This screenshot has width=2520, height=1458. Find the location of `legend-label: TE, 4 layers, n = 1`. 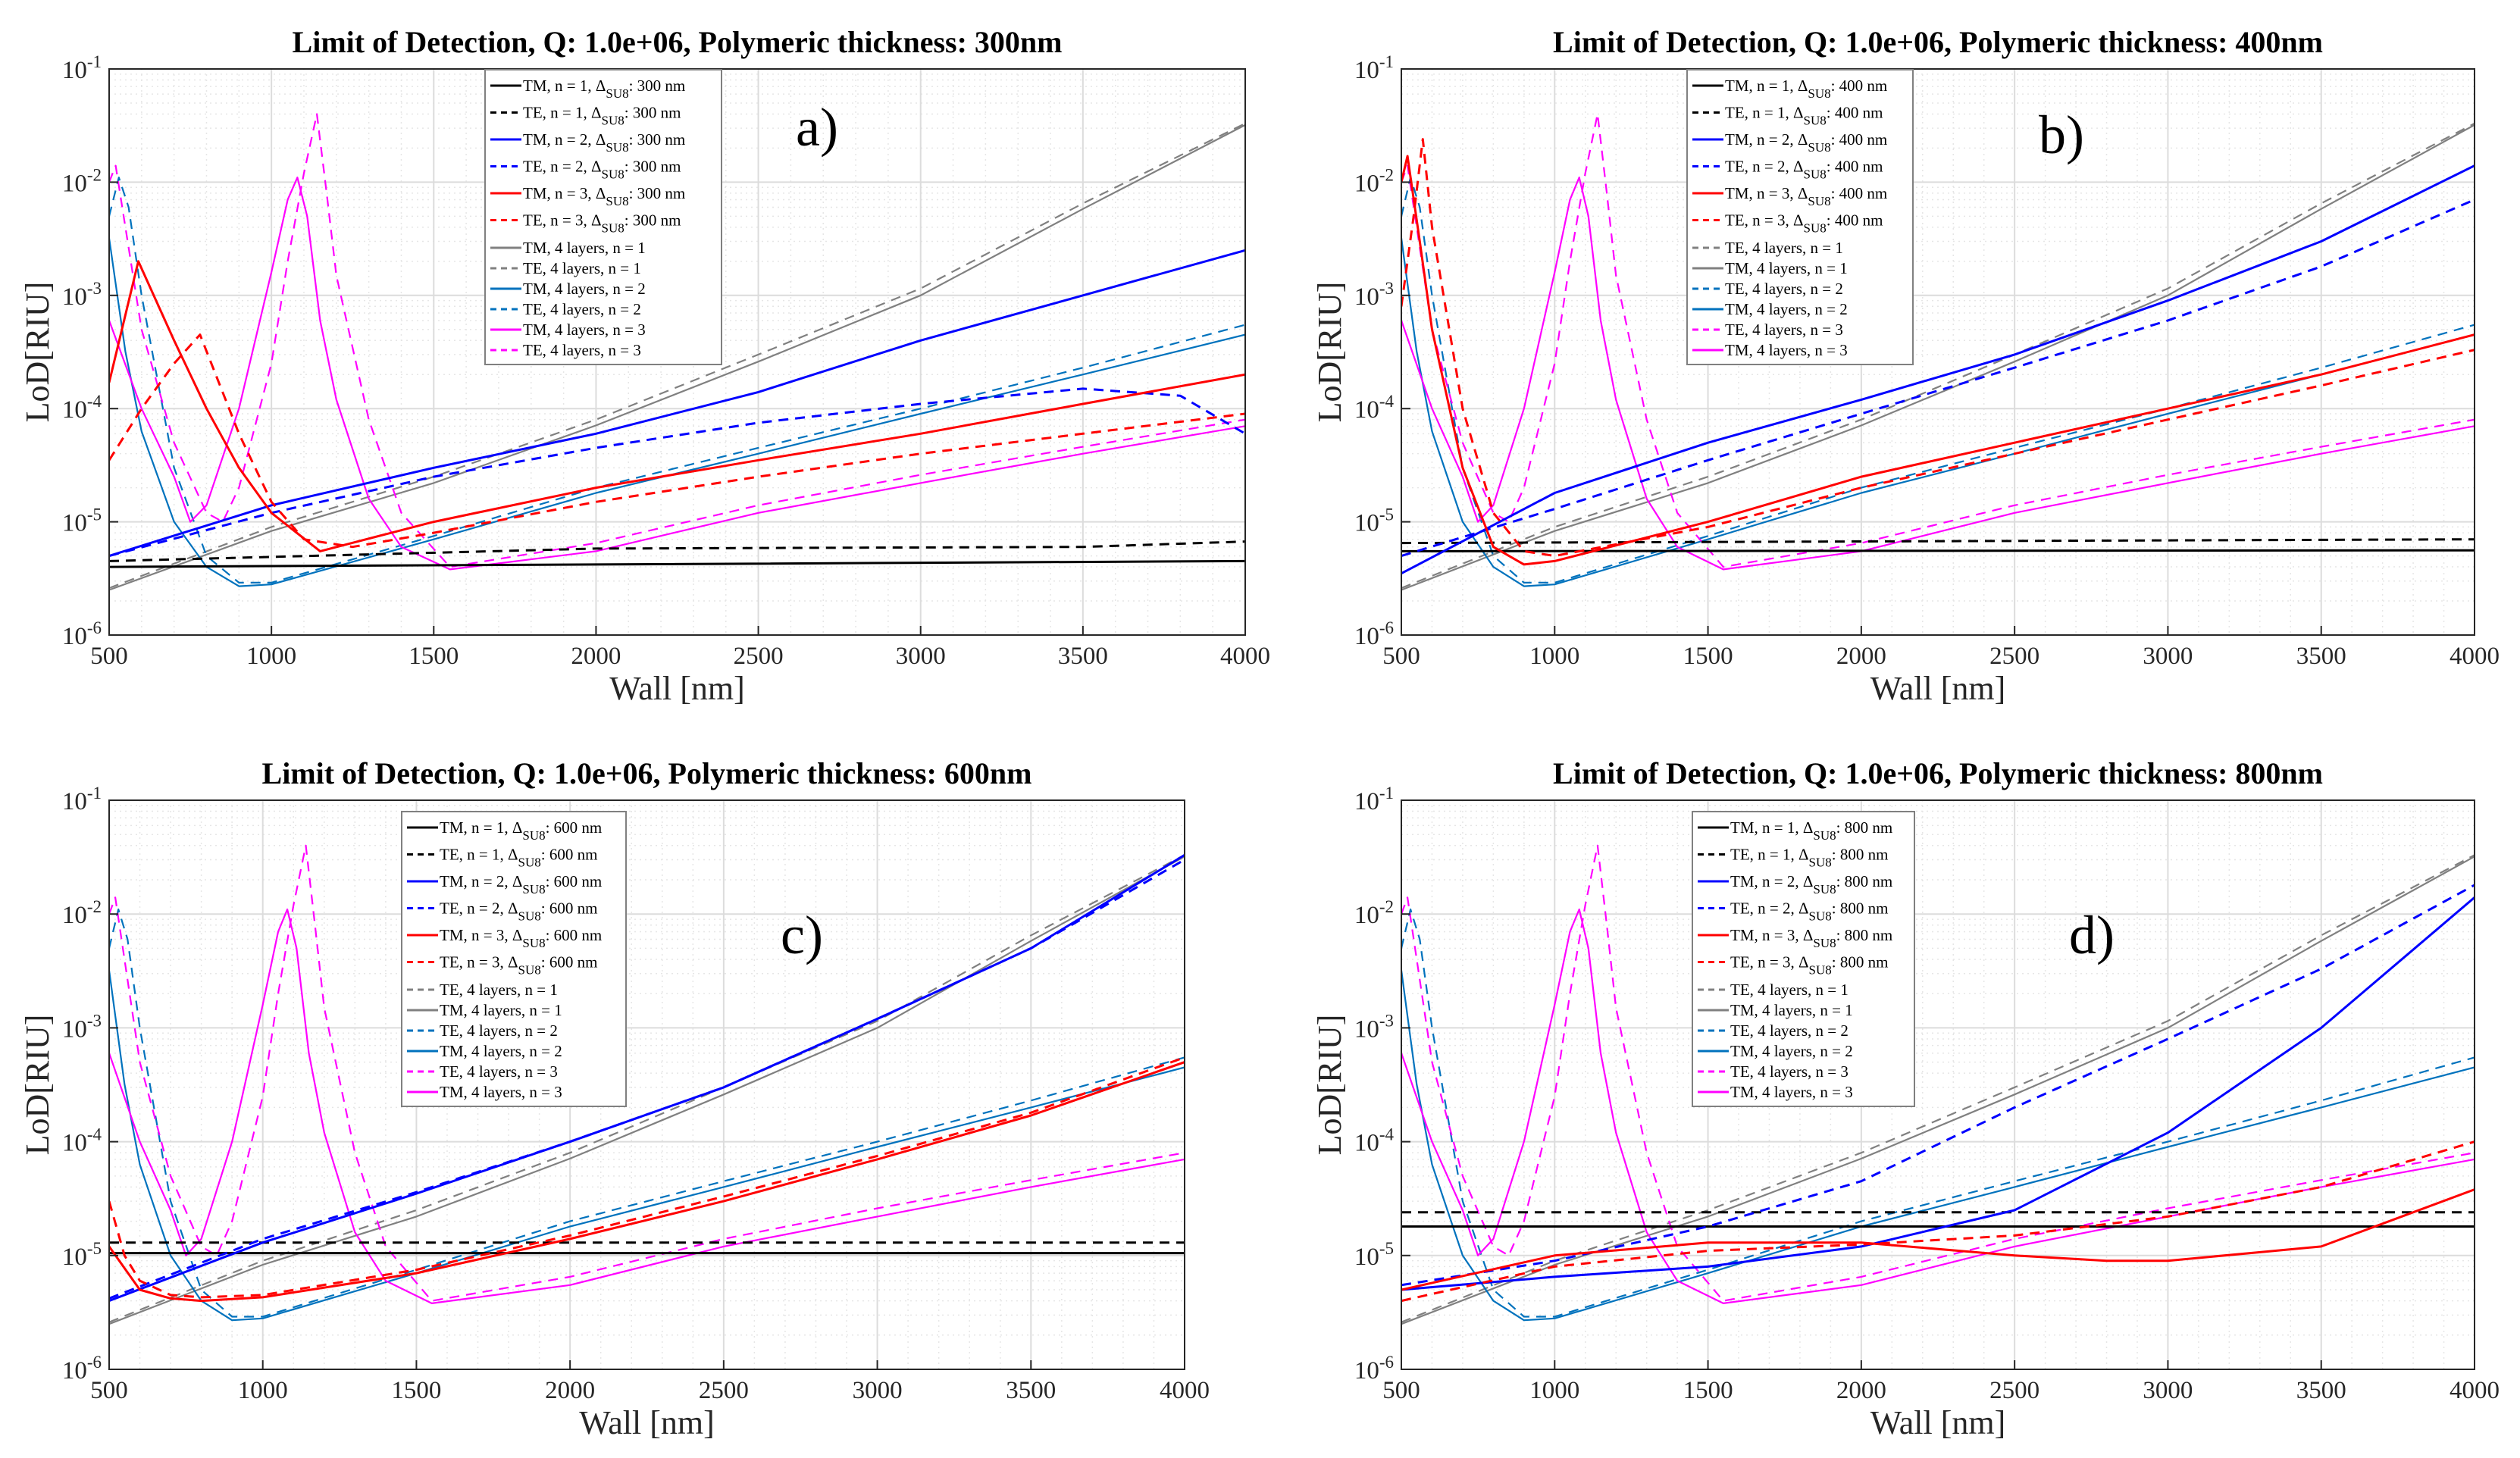

legend-label: TE, 4 layers, n = 1 is located at coordinates (582, 268).